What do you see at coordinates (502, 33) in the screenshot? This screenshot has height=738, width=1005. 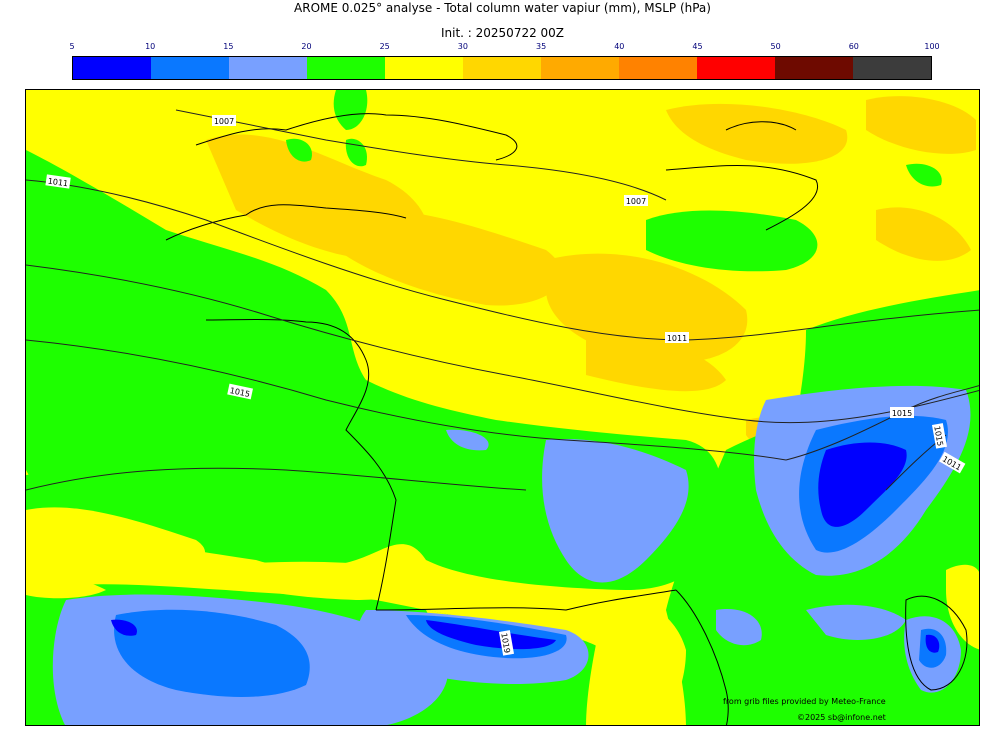 I see `init-time: Init. : 20250722 00Z` at bounding box center [502, 33].